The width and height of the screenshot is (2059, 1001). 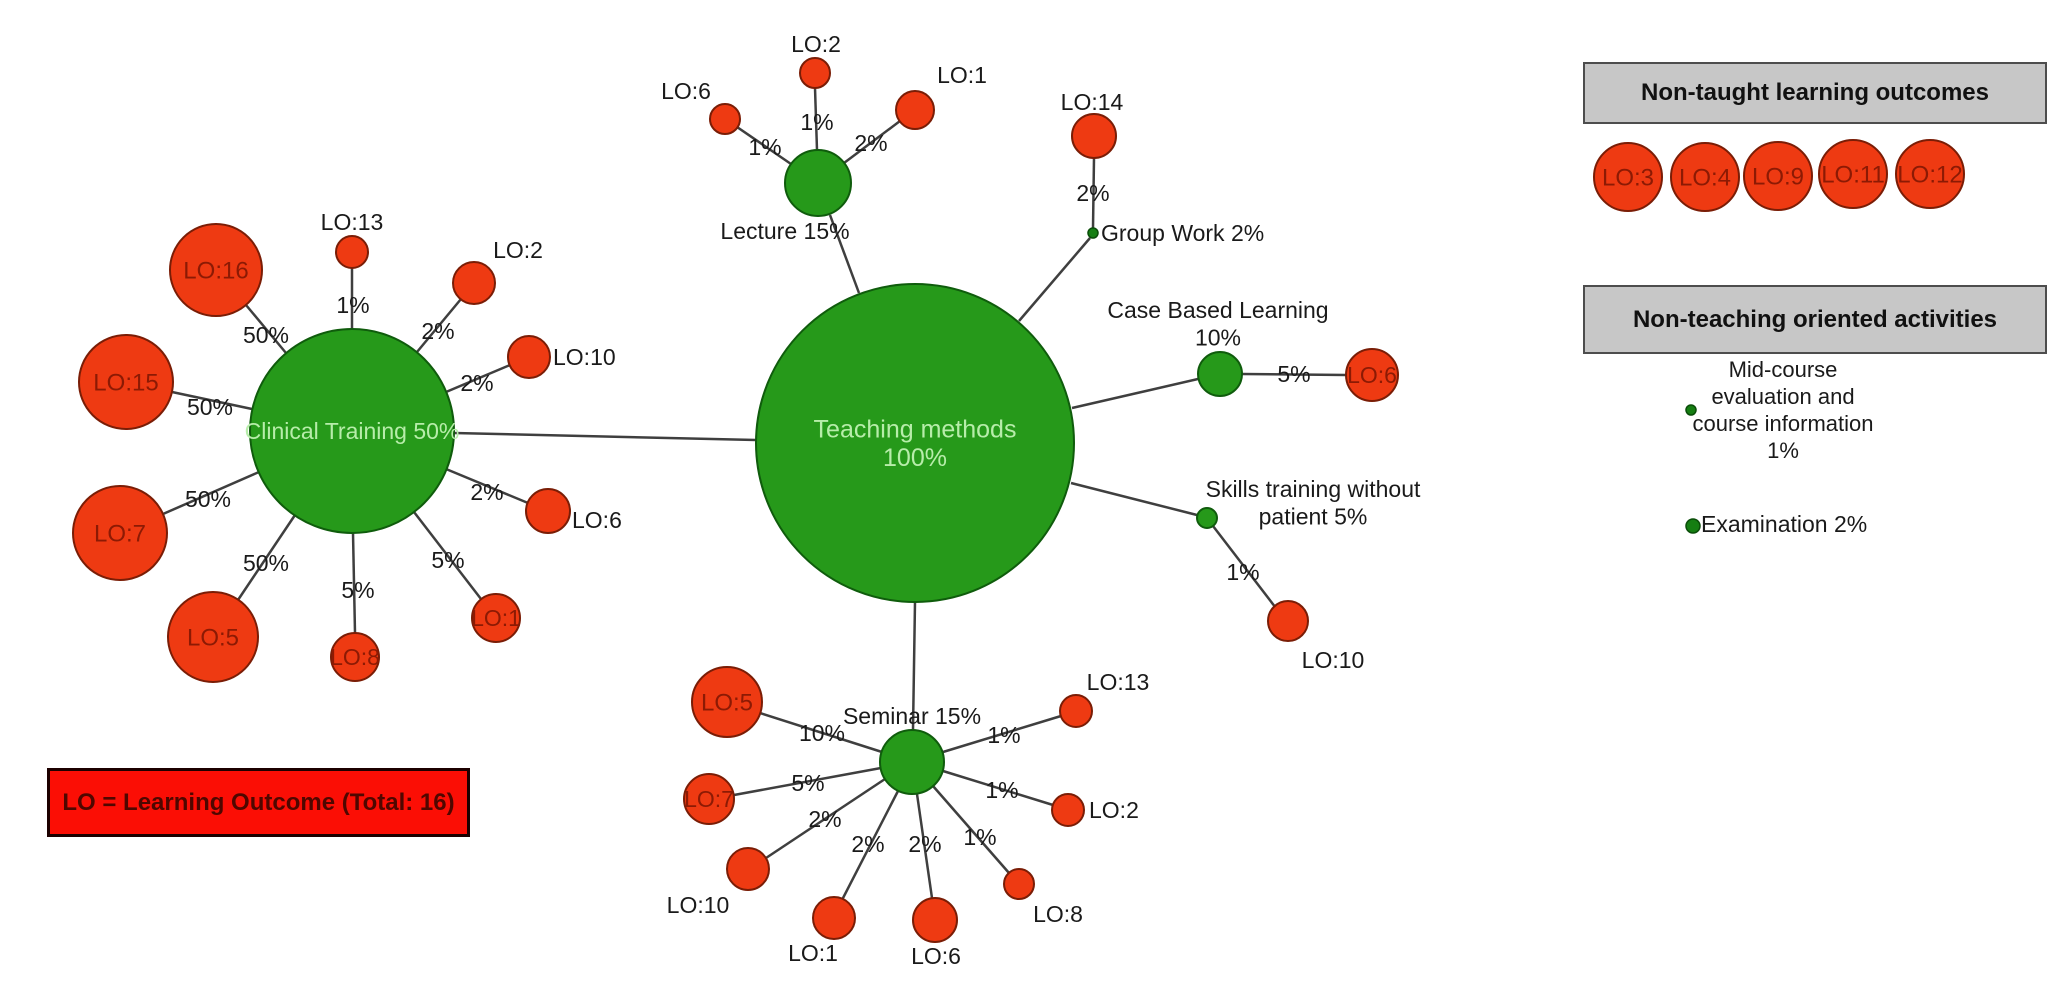 I want to click on lo7-clinical-label: LO:7, so click(x=120, y=533).